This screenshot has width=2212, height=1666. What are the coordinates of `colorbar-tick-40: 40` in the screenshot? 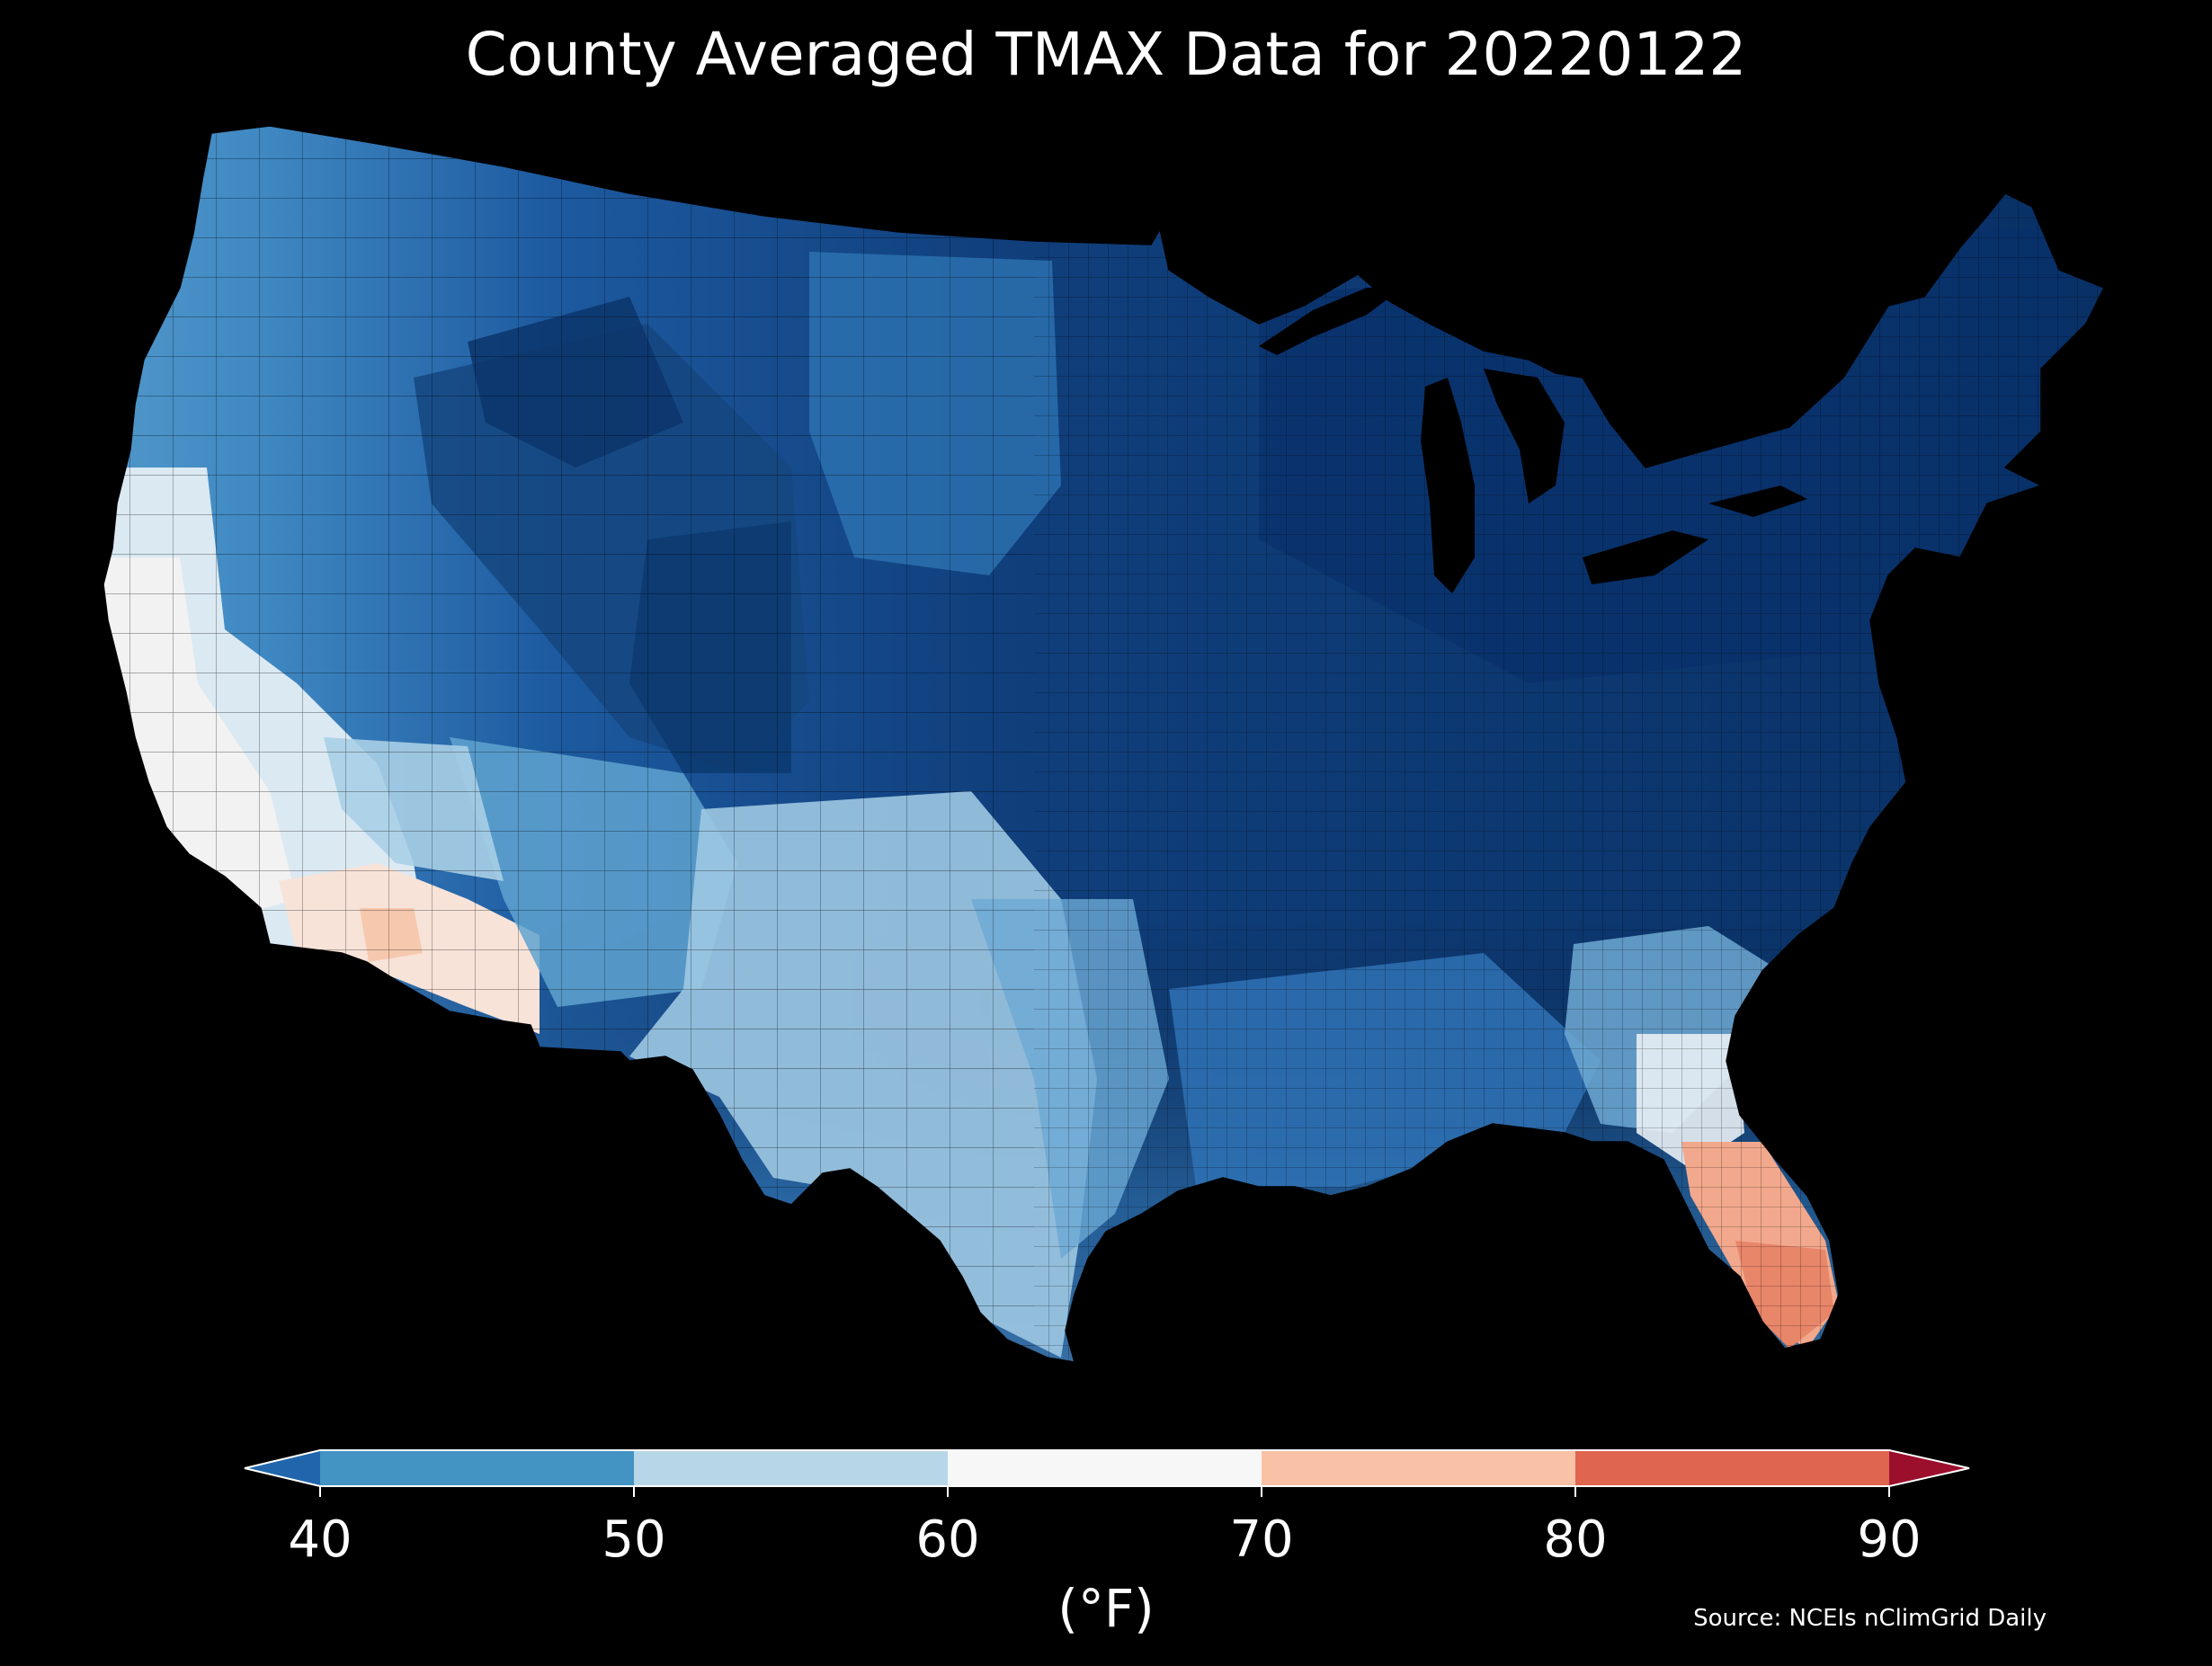 It's located at (320, 1540).